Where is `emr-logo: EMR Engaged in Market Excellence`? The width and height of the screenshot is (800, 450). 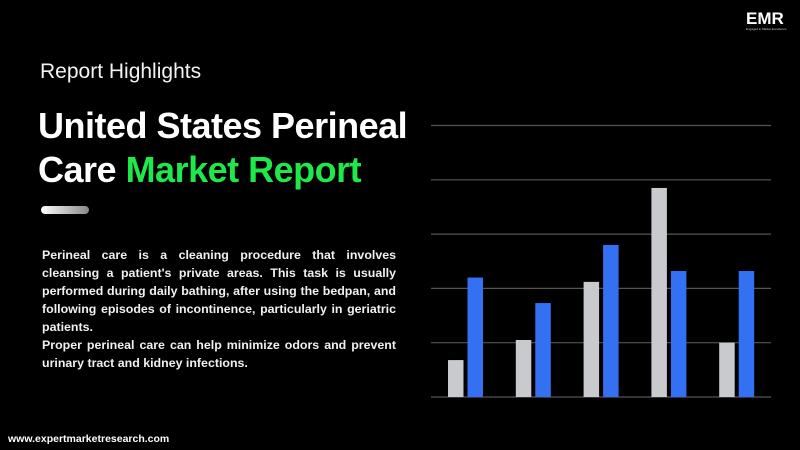
emr-logo: EMR Engaged in Market Excellence is located at coordinates (765, 20).